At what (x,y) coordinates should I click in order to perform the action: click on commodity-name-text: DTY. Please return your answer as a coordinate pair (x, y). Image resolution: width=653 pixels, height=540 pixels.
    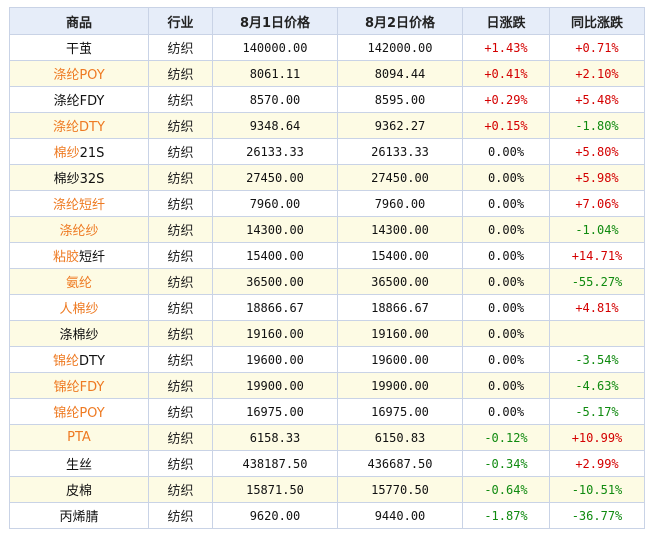
    Looking at the image, I should click on (92, 361).